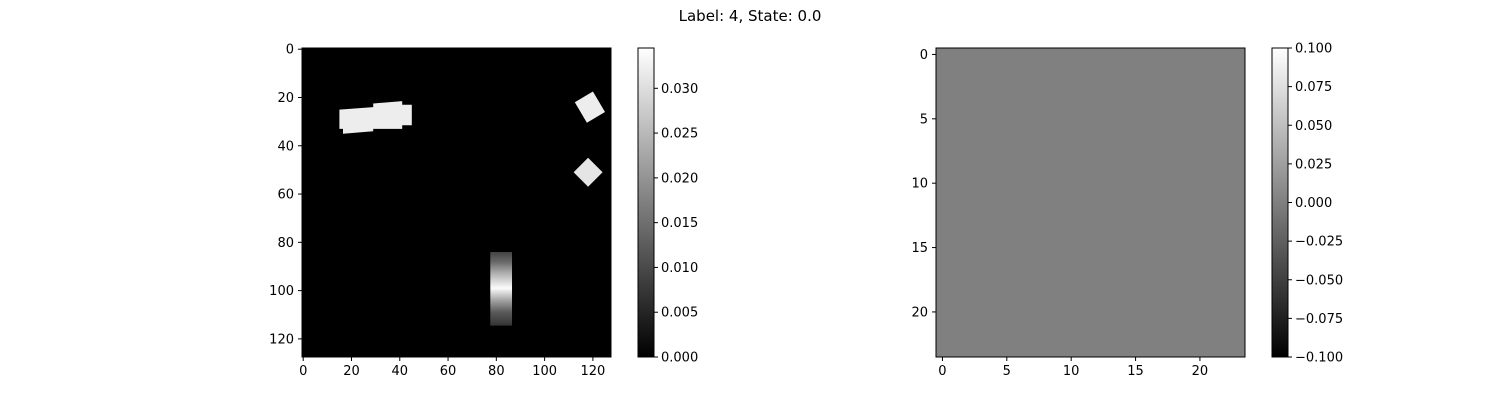 The image size is (1500, 400). Describe the element at coordinates (924, 55) in the screenshot. I see `state-panel-y-tick-label: 0` at that location.